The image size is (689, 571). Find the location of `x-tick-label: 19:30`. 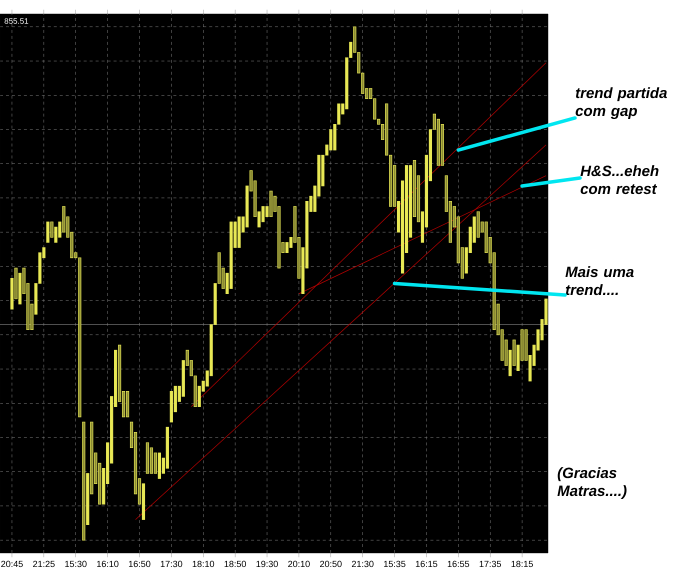

x-tick-label: 19:30 is located at coordinates (267, 564).